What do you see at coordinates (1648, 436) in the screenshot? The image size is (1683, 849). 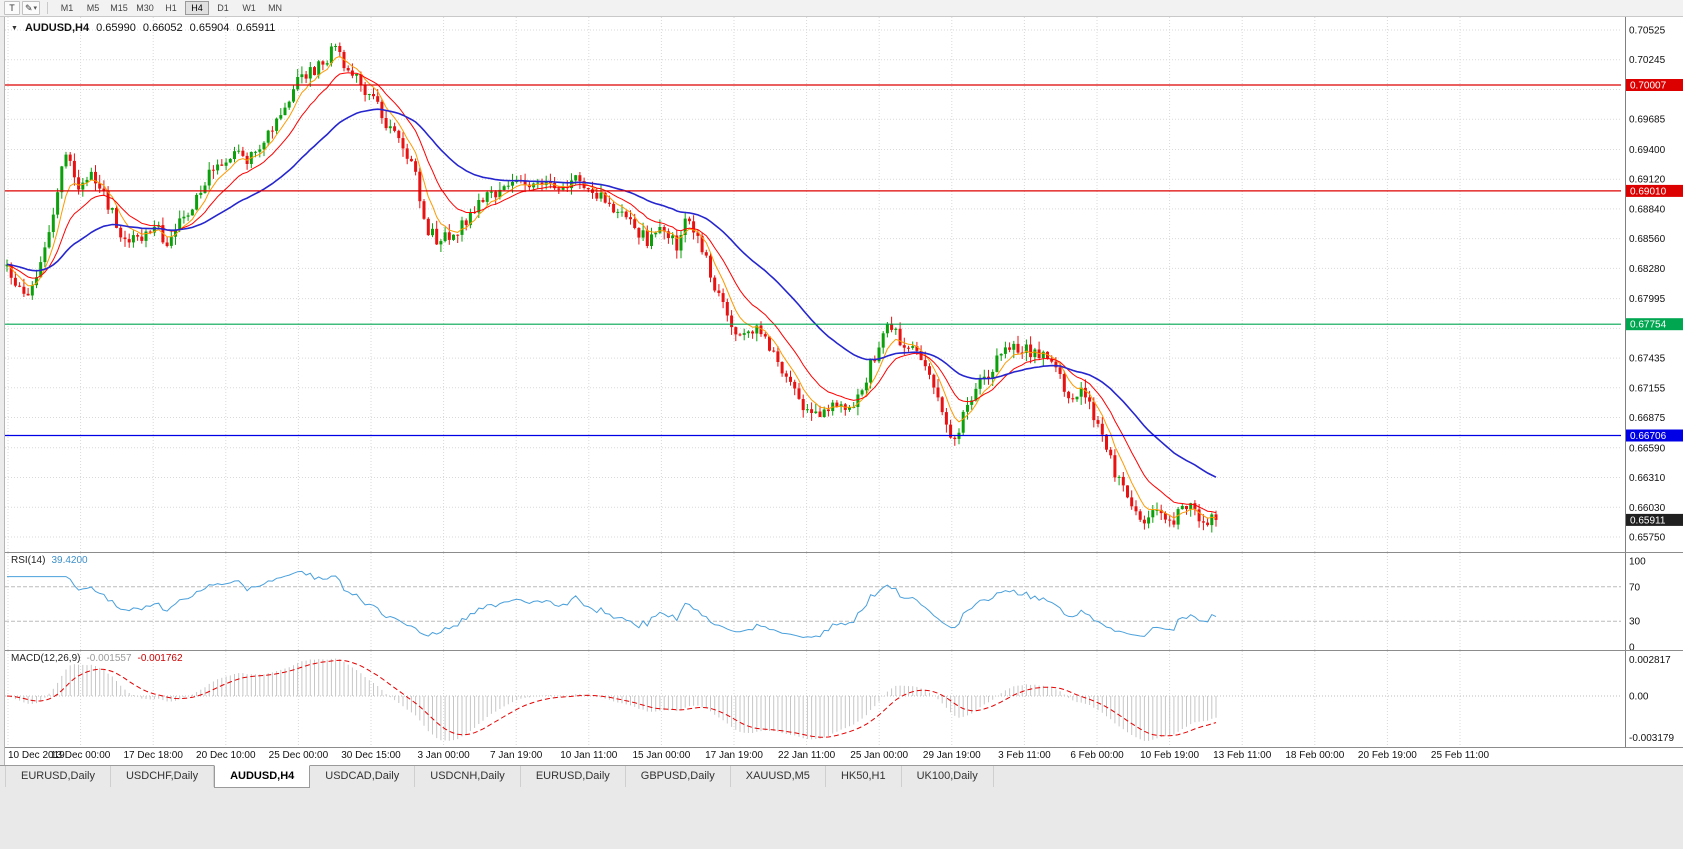 I see `svg-text: 0.66706` at bounding box center [1648, 436].